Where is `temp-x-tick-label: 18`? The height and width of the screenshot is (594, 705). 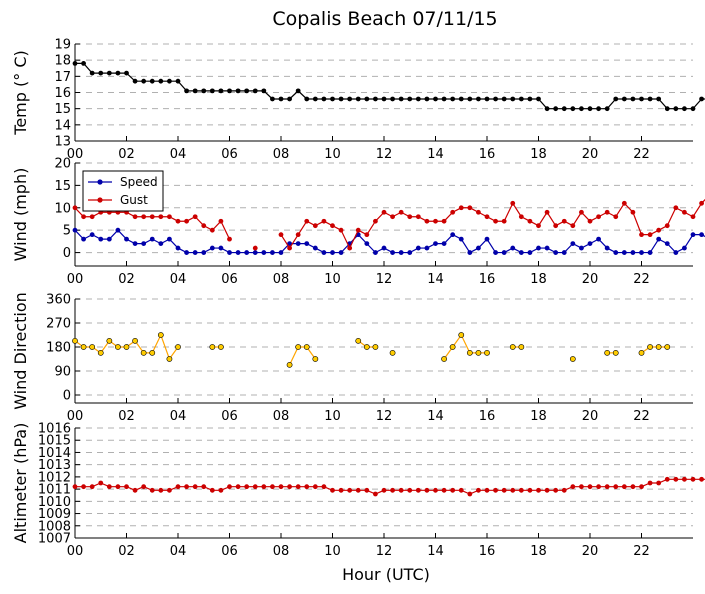
temp-x-tick-label: 18 is located at coordinates (538, 154).